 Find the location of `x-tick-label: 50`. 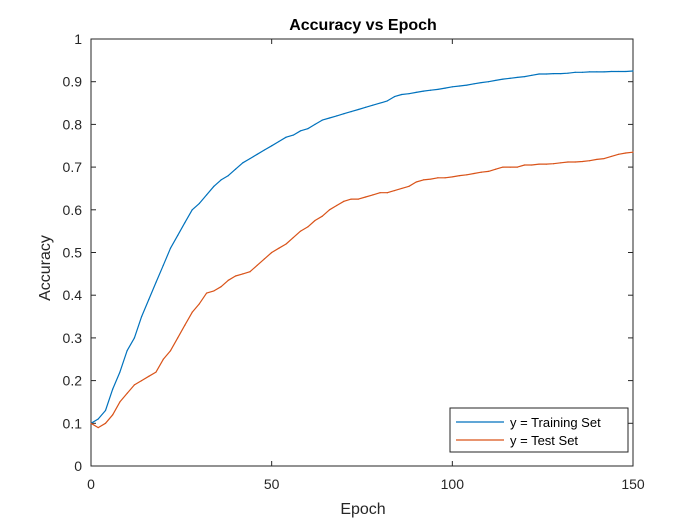

x-tick-label: 50 is located at coordinates (272, 484).